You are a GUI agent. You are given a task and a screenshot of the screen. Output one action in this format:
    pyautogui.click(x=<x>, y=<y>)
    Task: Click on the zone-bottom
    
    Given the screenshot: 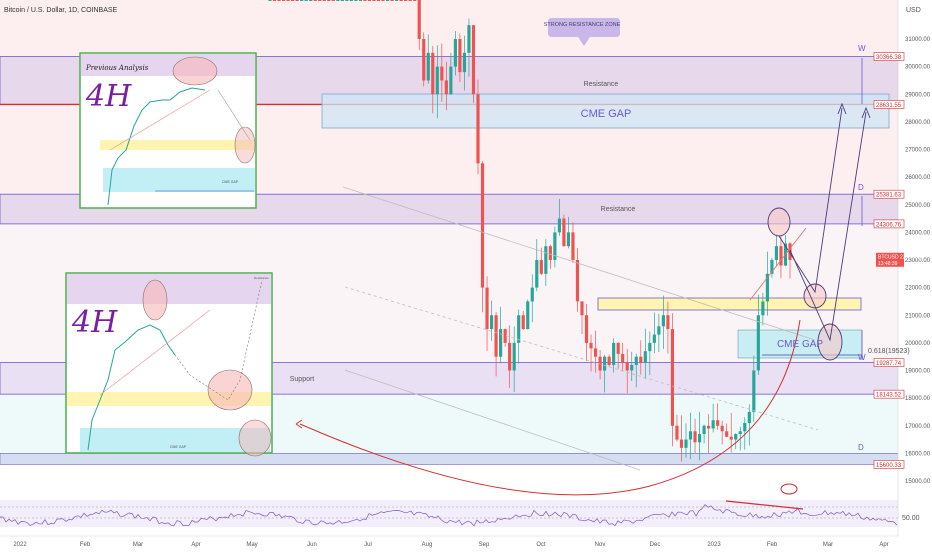 What is the action you would take?
    pyautogui.click(x=449, y=459)
    